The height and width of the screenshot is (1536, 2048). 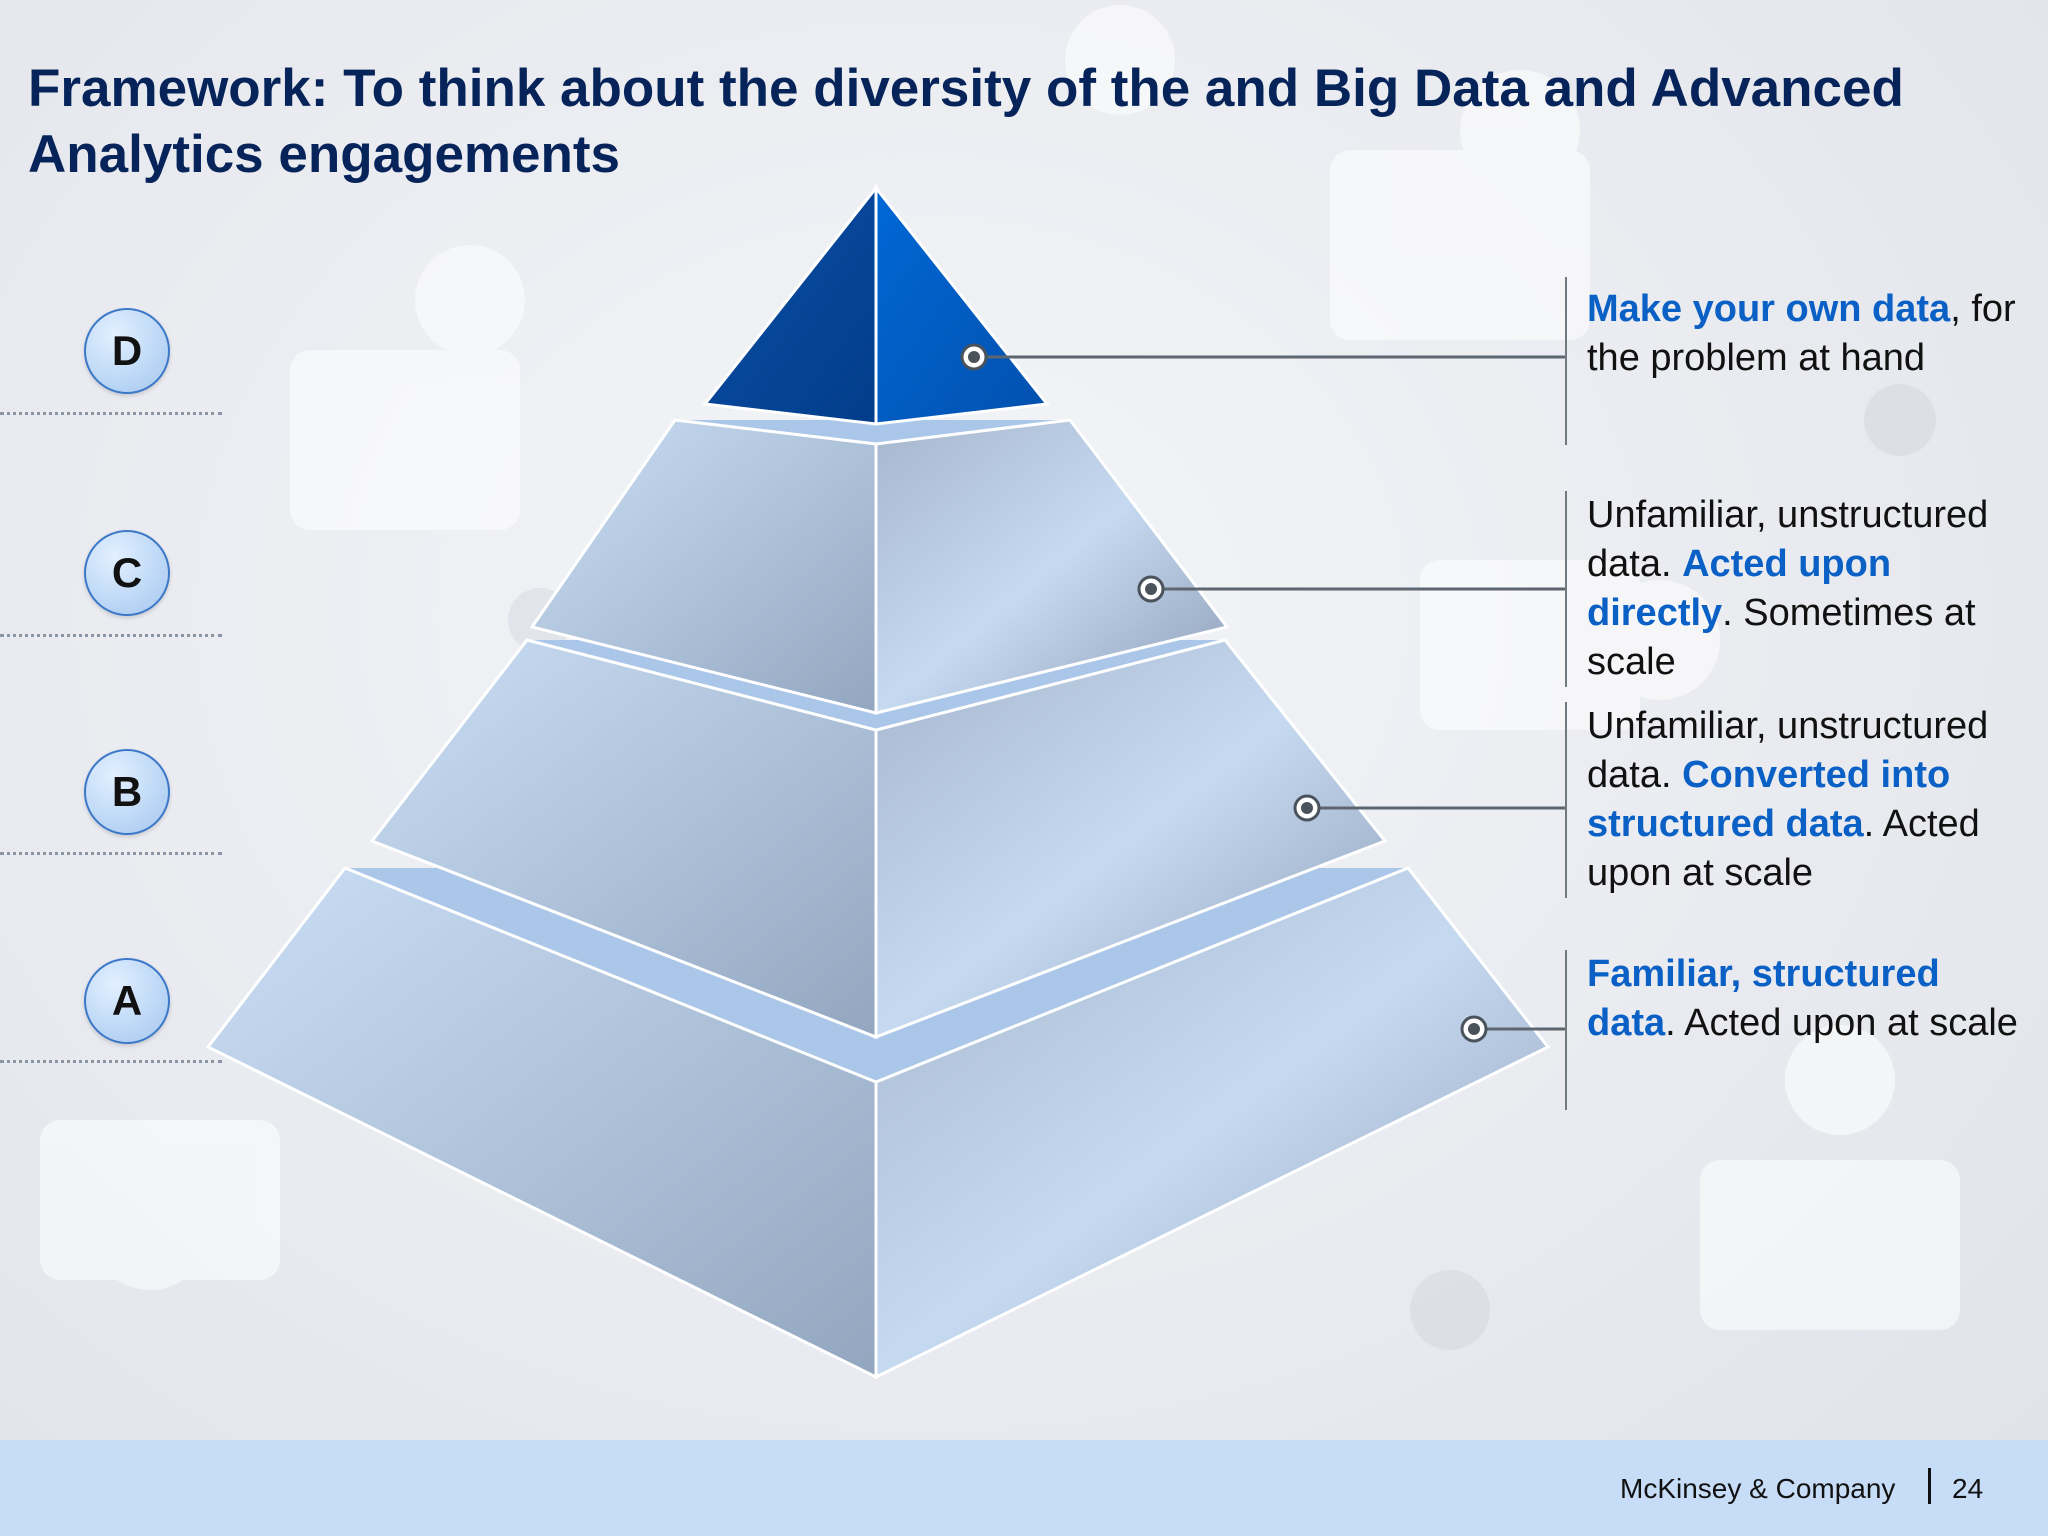 I want to click on level-c-badge: C, so click(x=127, y=573).